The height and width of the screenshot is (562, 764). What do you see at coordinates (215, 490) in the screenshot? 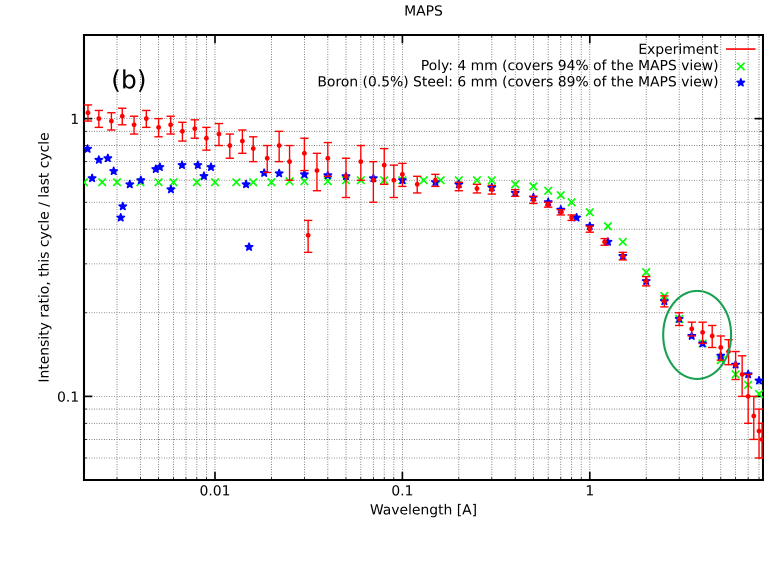
I see `x-tick-label: 0.01` at bounding box center [215, 490].